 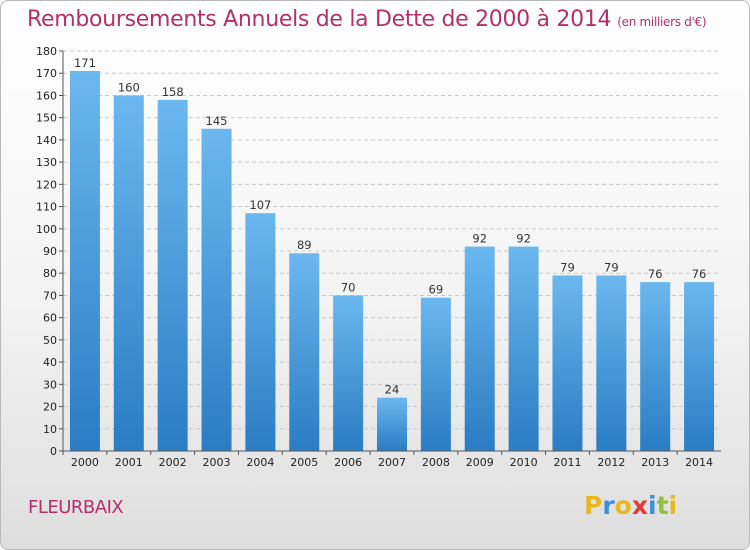 What do you see at coordinates (348, 287) in the screenshot?
I see `data-label: 70` at bounding box center [348, 287].